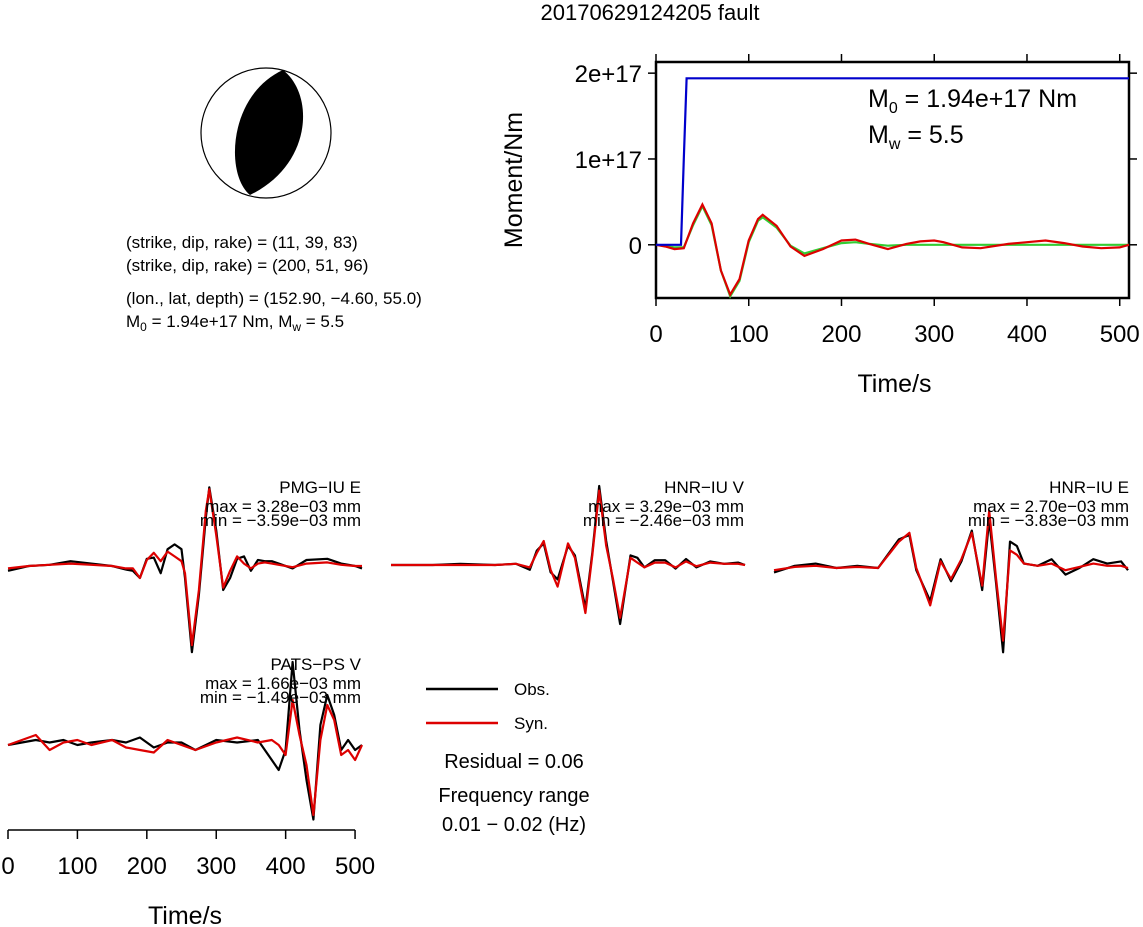 Image resolution: width=1143 pixels, height=927 pixels. What do you see at coordinates (892, 161) in the screenshot?
I see `cumulative-moment-line` at bounding box center [892, 161].